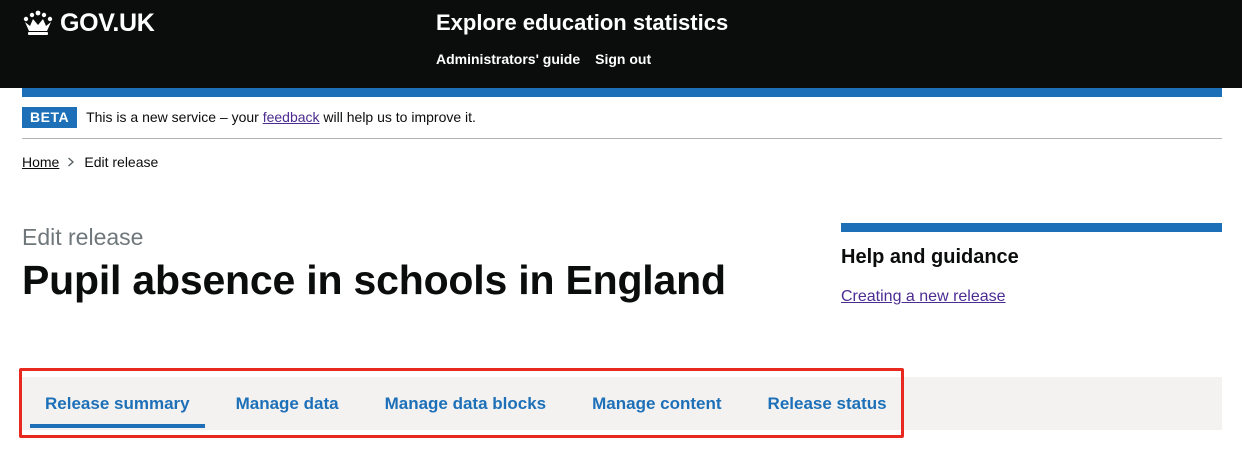 The height and width of the screenshot is (452, 1242). Describe the element at coordinates (71, 162) in the screenshot. I see `chevron-right-icon` at that location.